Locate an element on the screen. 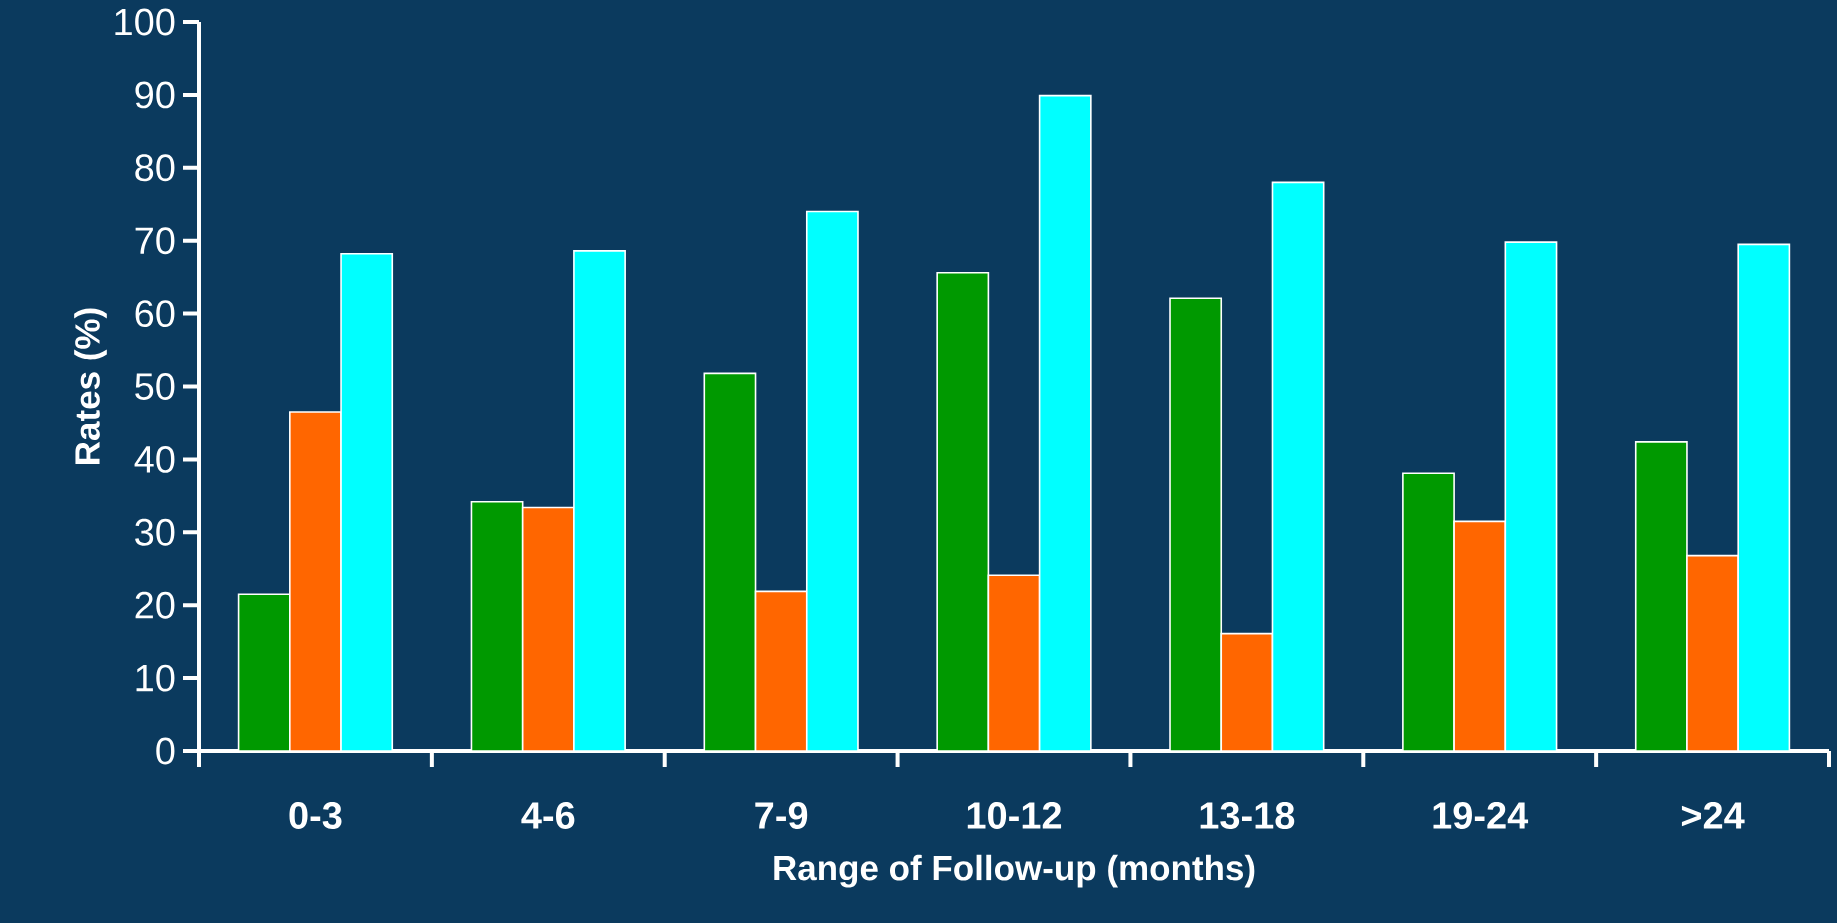 This screenshot has width=1837, height=923. y-tick-label: 90 is located at coordinates (155, 95).